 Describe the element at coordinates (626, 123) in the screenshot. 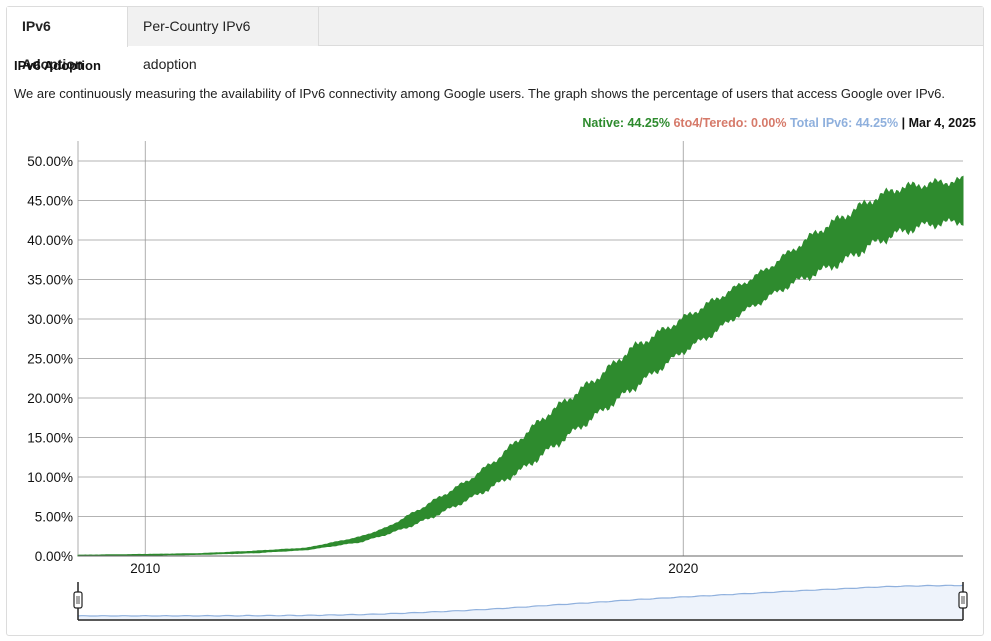

I see `legend-native: Native: 44.25%` at that location.